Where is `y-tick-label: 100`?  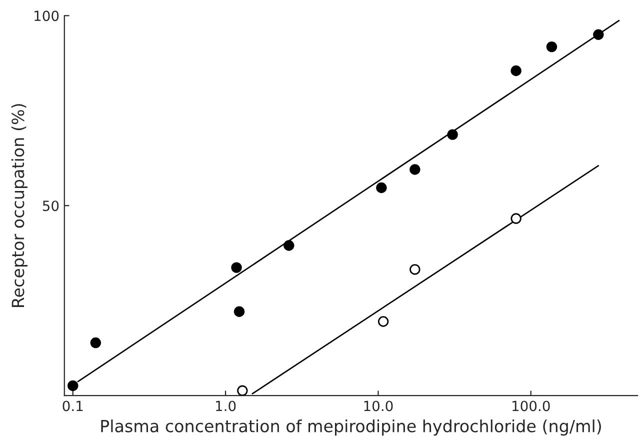 y-tick-label: 100 is located at coordinates (46, 16).